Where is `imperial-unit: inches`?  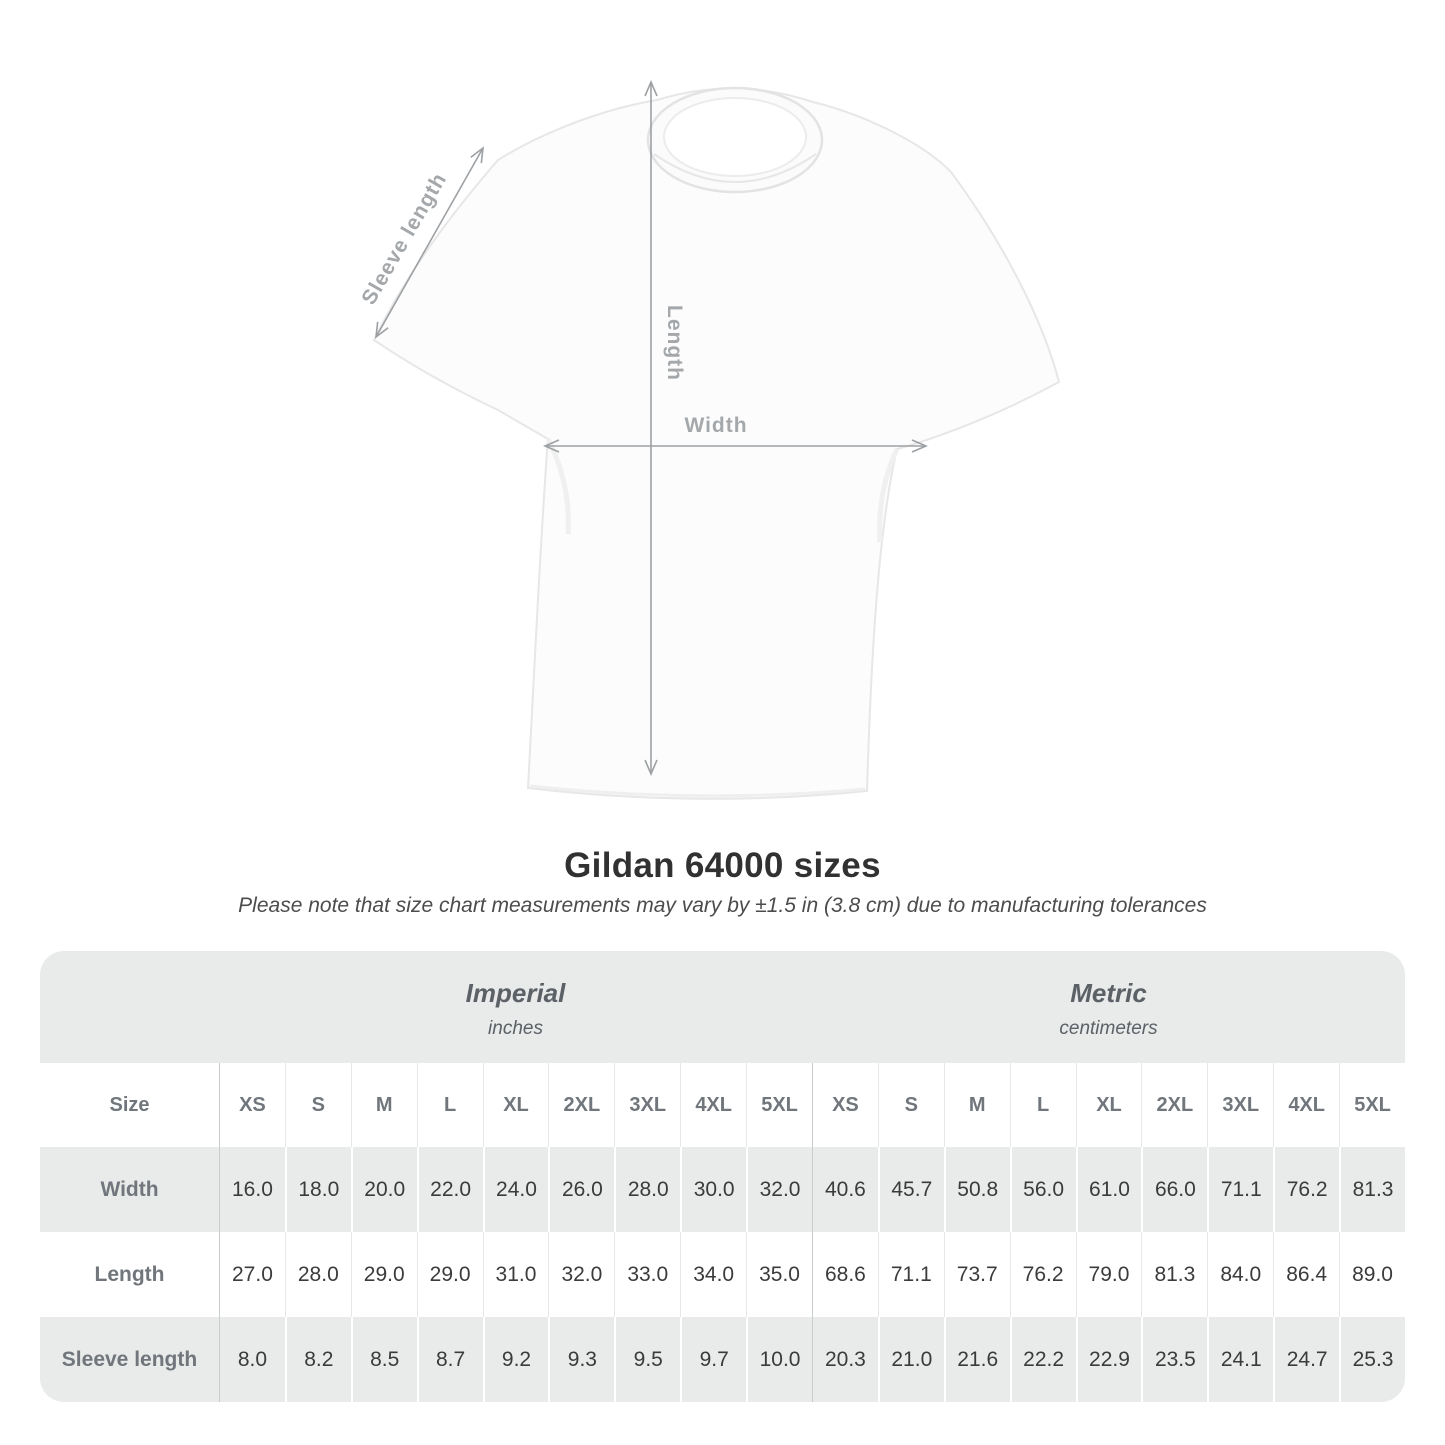 imperial-unit: inches is located at coordinates (515, 1028).